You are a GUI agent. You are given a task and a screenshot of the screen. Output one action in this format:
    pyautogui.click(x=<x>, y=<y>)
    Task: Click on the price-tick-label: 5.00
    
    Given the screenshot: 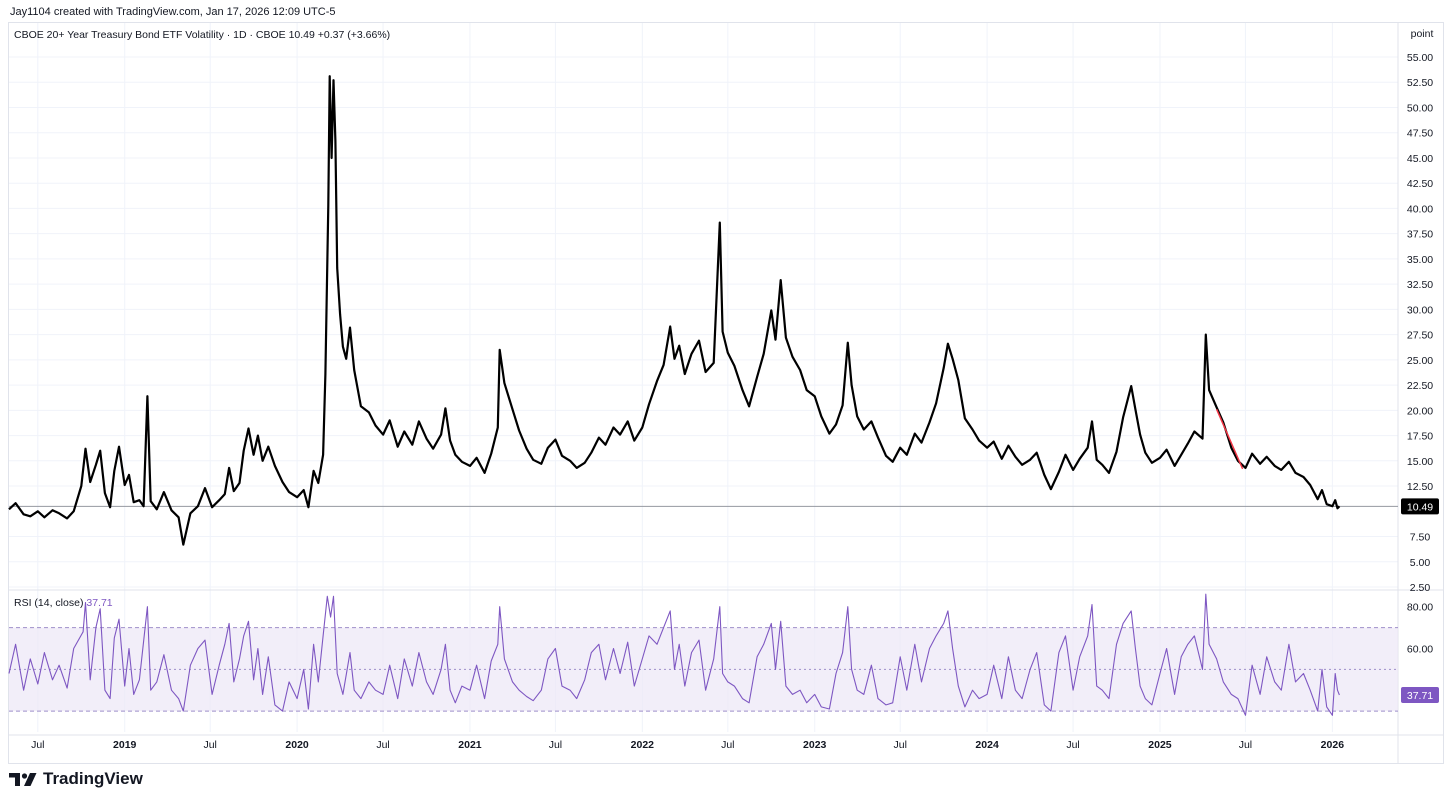 What is the action you would take?
    pyautogui.click(x=1420, y=563)
    